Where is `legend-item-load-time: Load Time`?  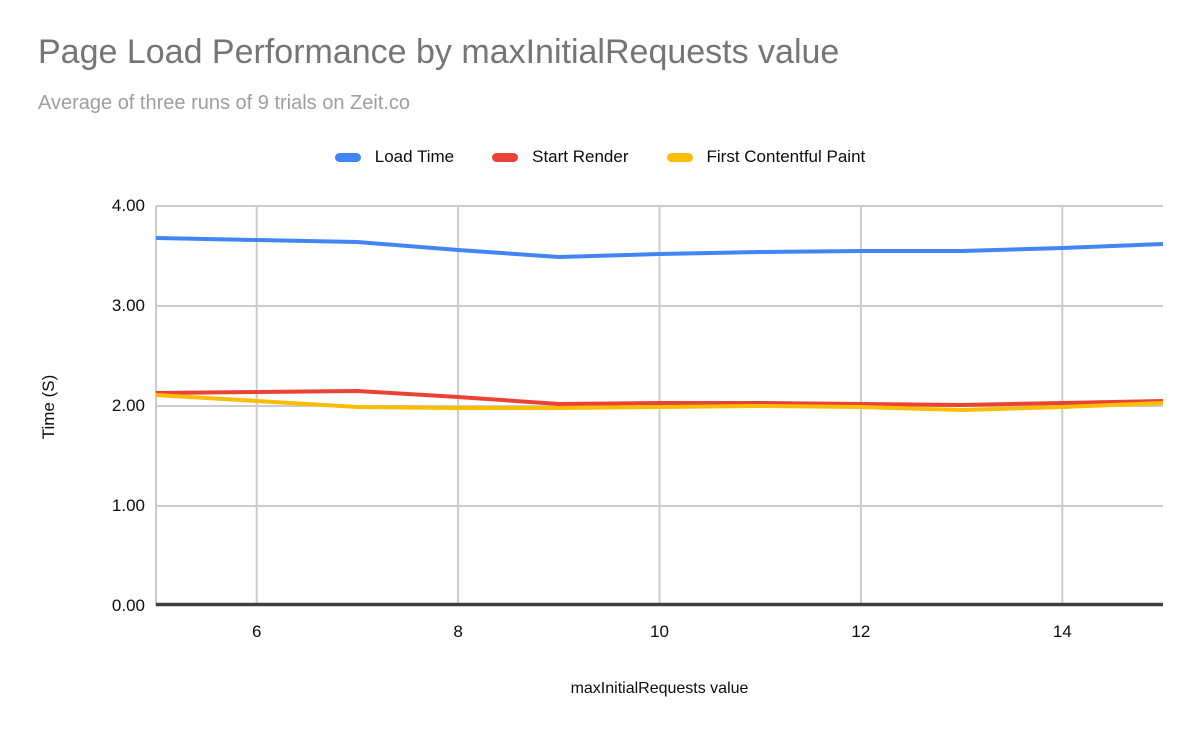
legend-item-load-time: Load Time is located at coordinates (394, 157).